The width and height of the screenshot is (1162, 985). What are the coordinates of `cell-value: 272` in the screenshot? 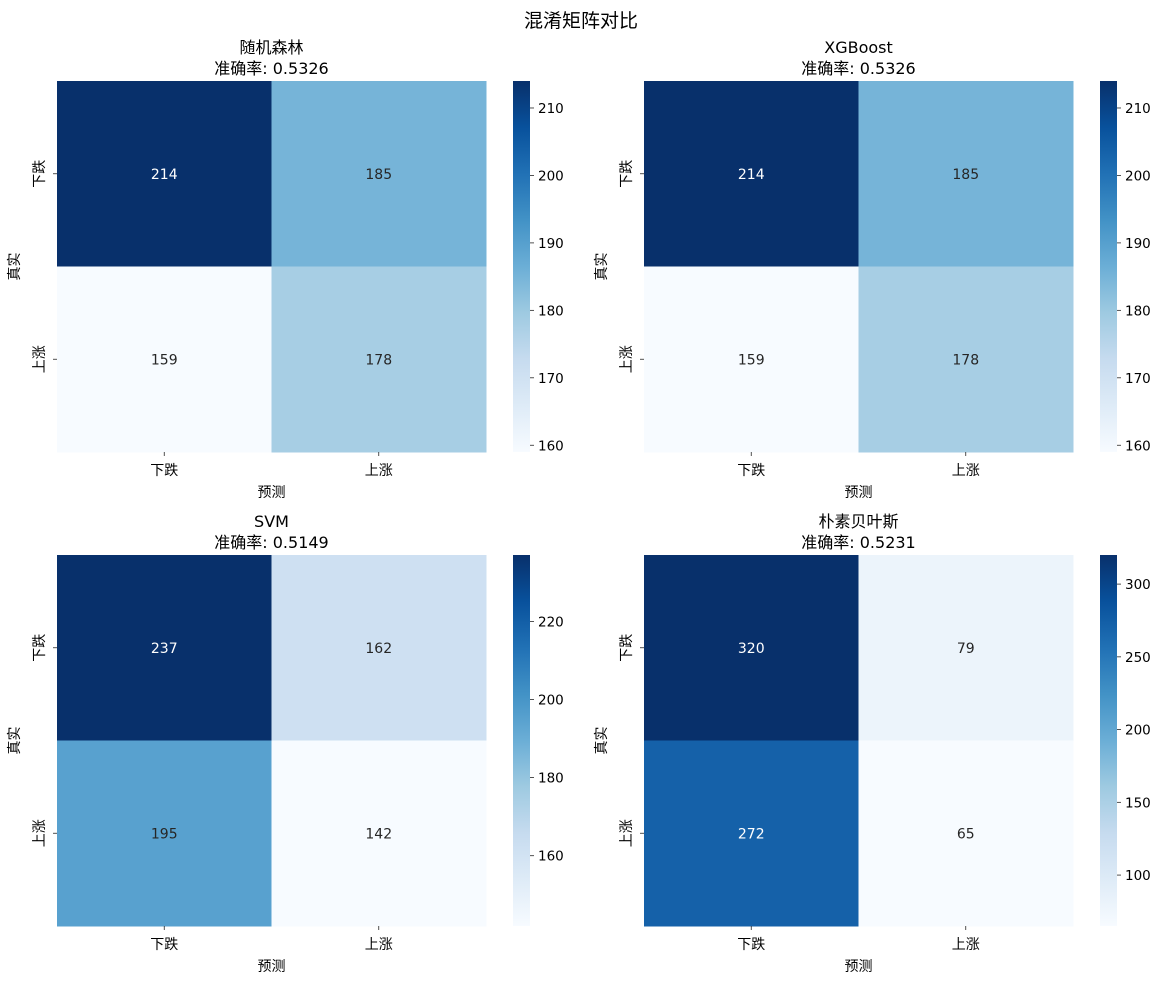 It's located at (751, 834).